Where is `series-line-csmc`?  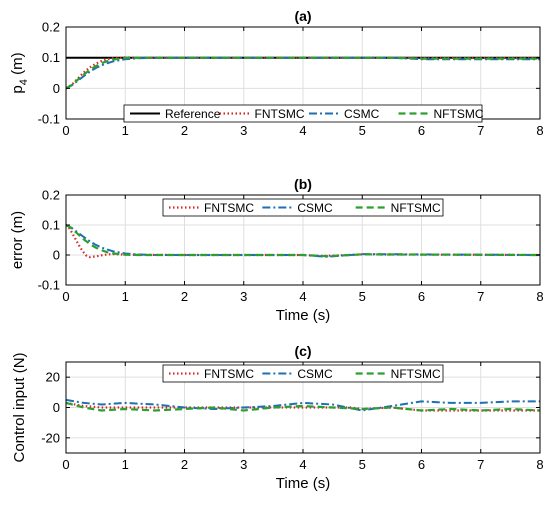
series-line-csmc is located at coordinates (303, 405).